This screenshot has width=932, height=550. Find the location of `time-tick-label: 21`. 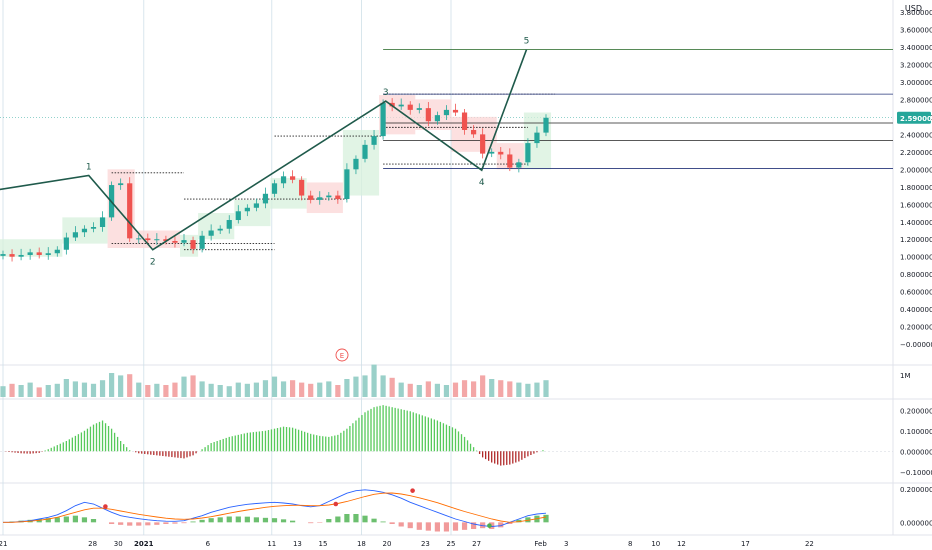

time-tick-label: 21 is located at coordinates (3, 544).